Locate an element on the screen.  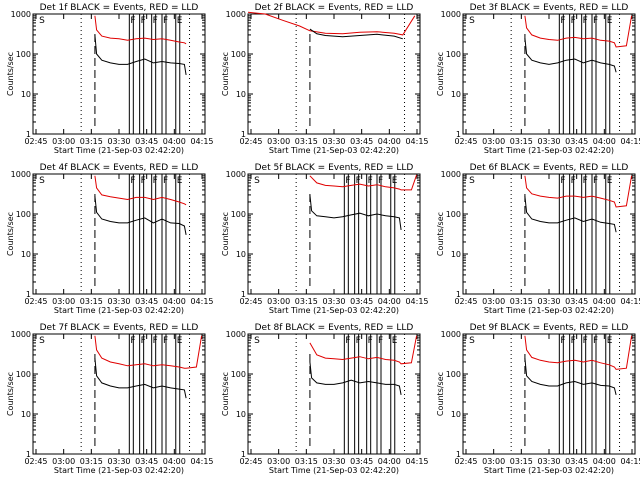
chart-title: Det 3f BLACK = Events, RED = LLD is located at coordinates (549, 8).